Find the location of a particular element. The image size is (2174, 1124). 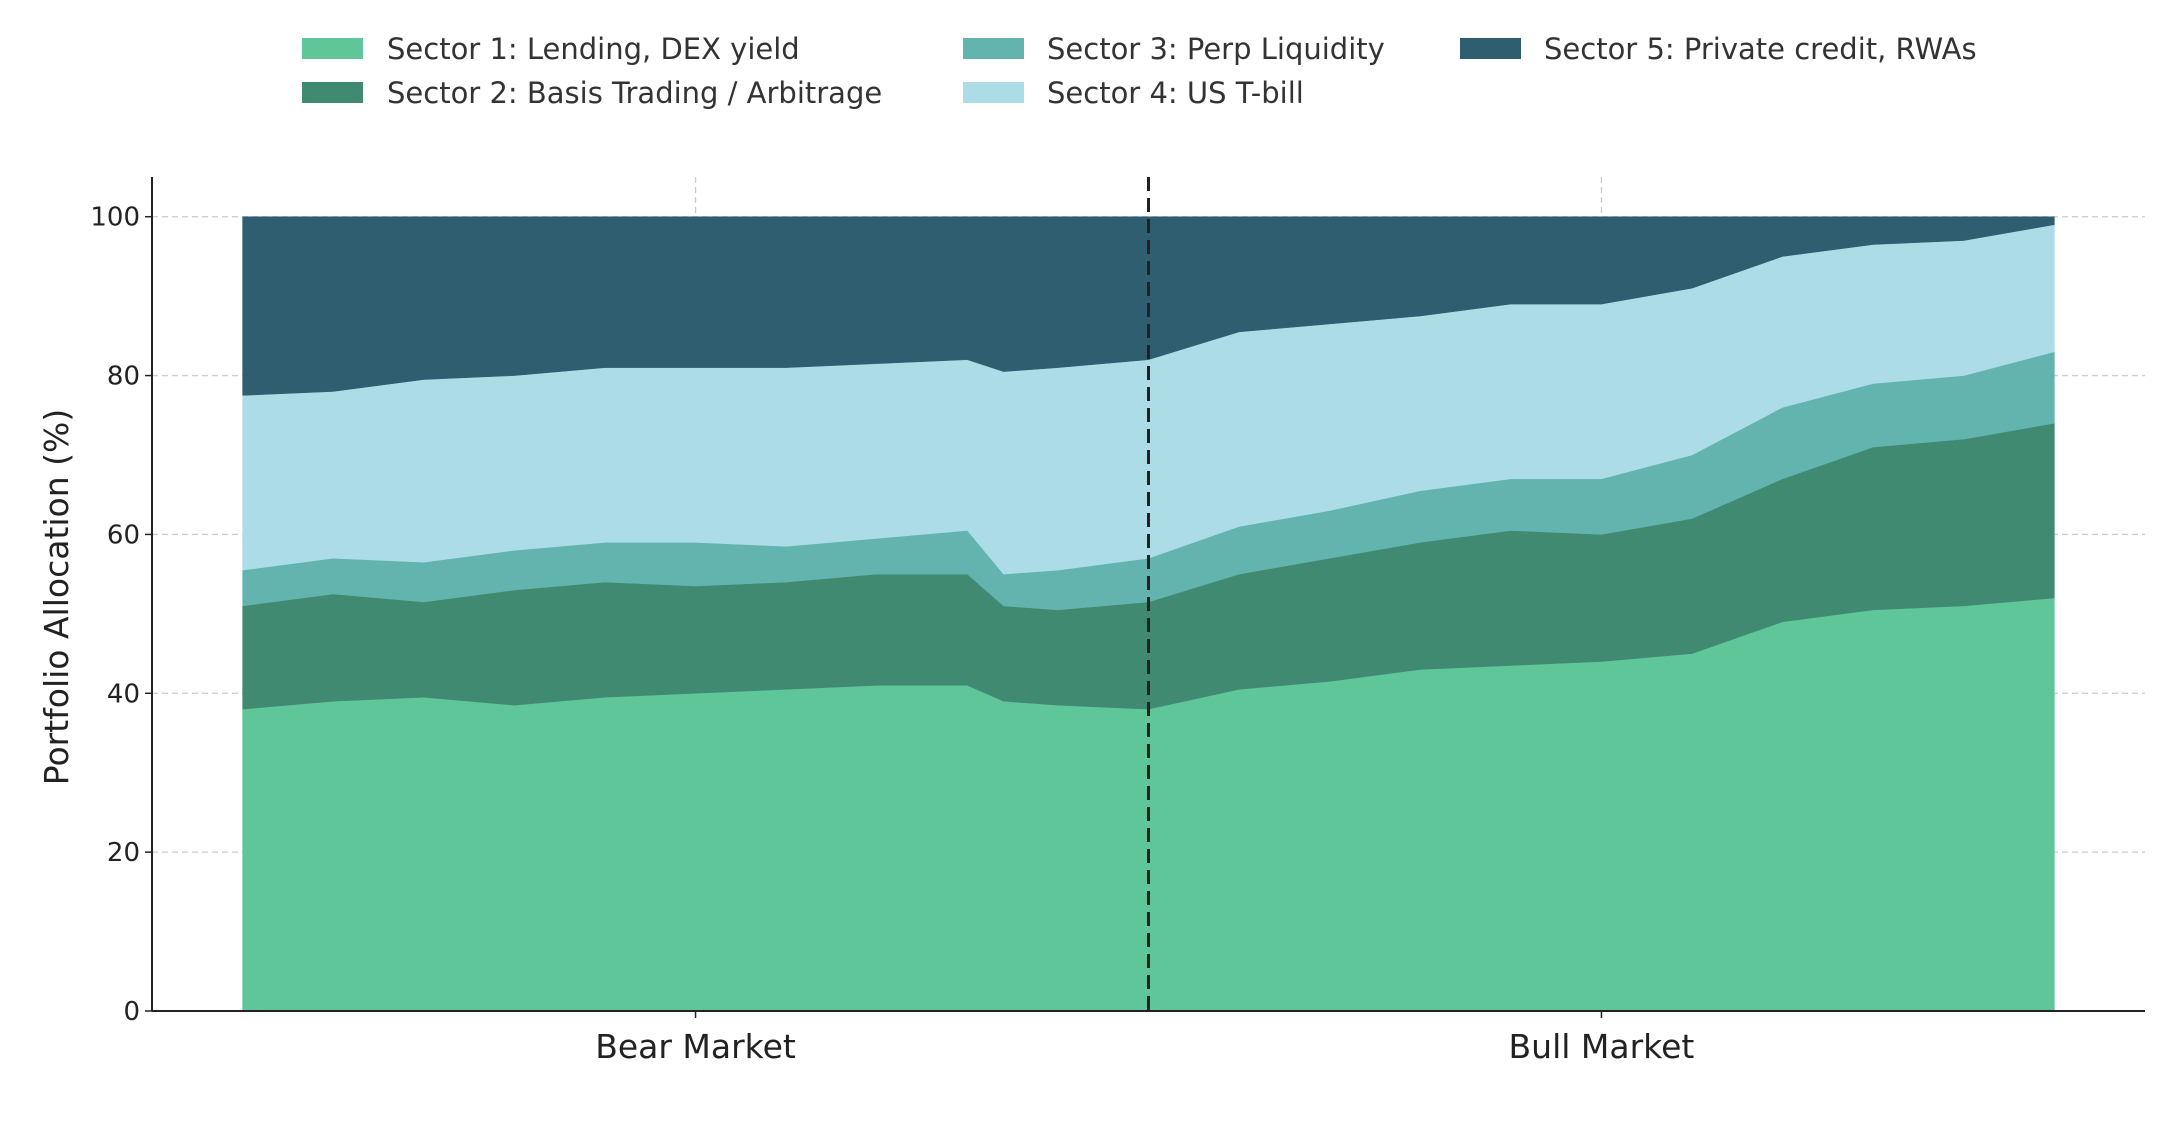

y-axis-label: Portfolio Allocation (%) is located at coordinates (56, 597).